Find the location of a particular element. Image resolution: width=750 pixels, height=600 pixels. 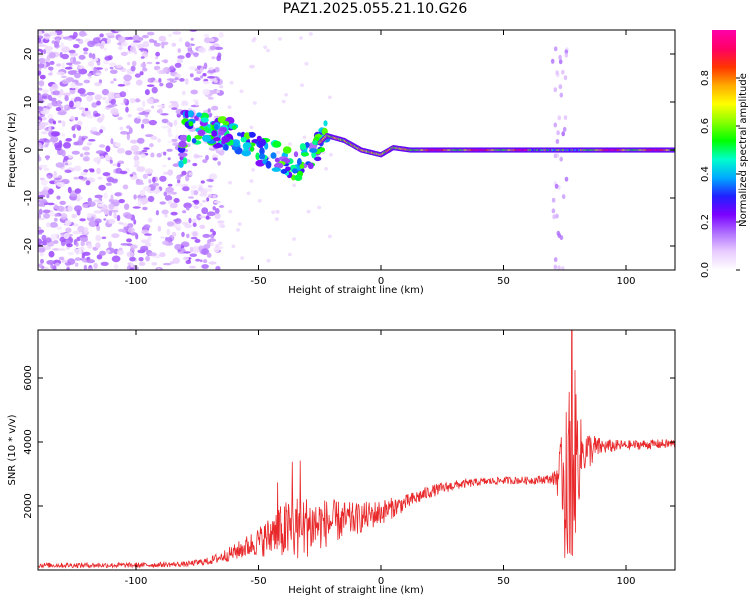

spectrogram-x-label: Height of straight line (km) is located at coordinates (356, 290).